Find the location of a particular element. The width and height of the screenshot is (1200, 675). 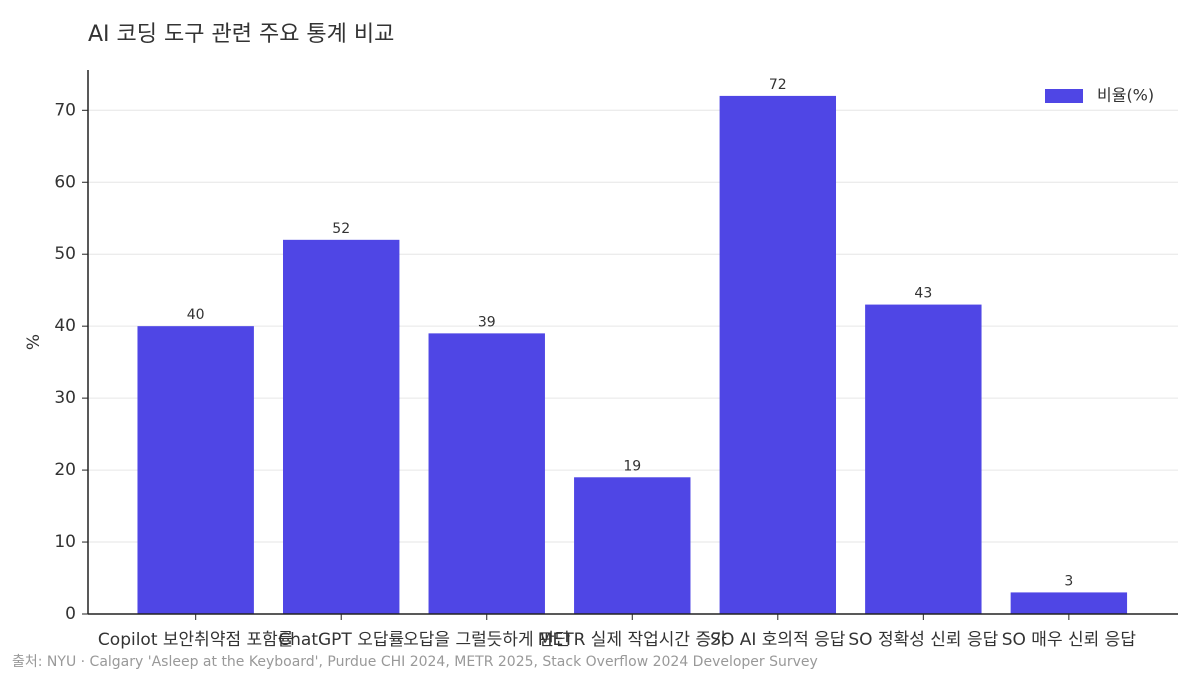

y-tick-label: 50 is located at coordinates (65, 254).